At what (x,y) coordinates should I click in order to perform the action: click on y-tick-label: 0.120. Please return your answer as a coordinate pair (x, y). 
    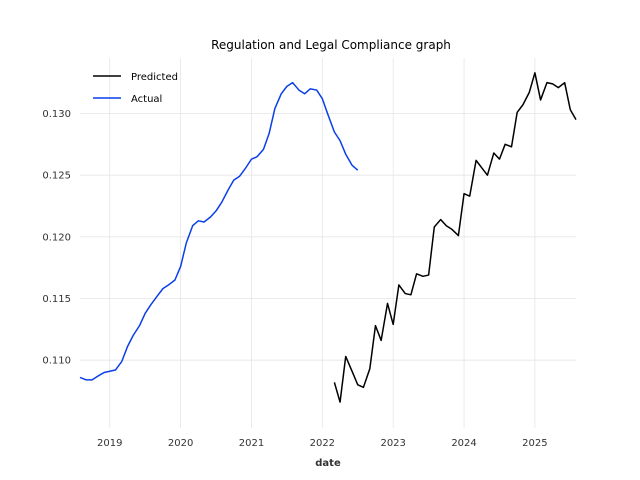
    Looking at the image, I should click on (56, 237).